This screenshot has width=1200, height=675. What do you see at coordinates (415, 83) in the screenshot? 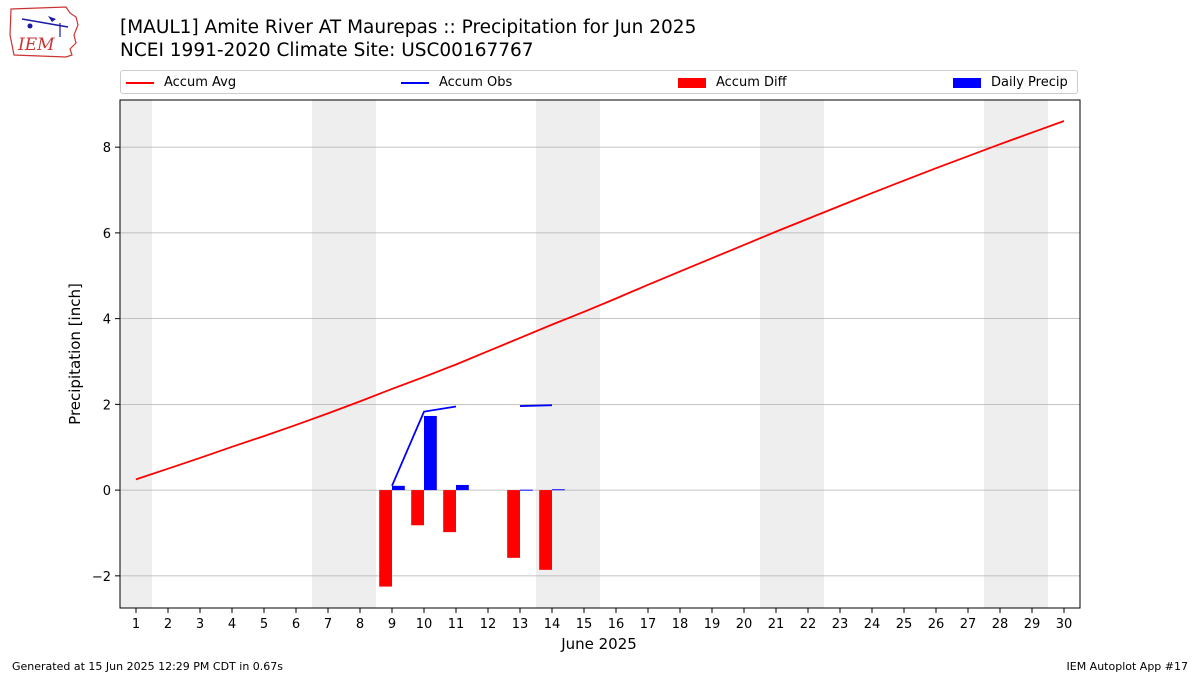
I see `legend-swatch-accum-obs` at bounding box center [415, 83].